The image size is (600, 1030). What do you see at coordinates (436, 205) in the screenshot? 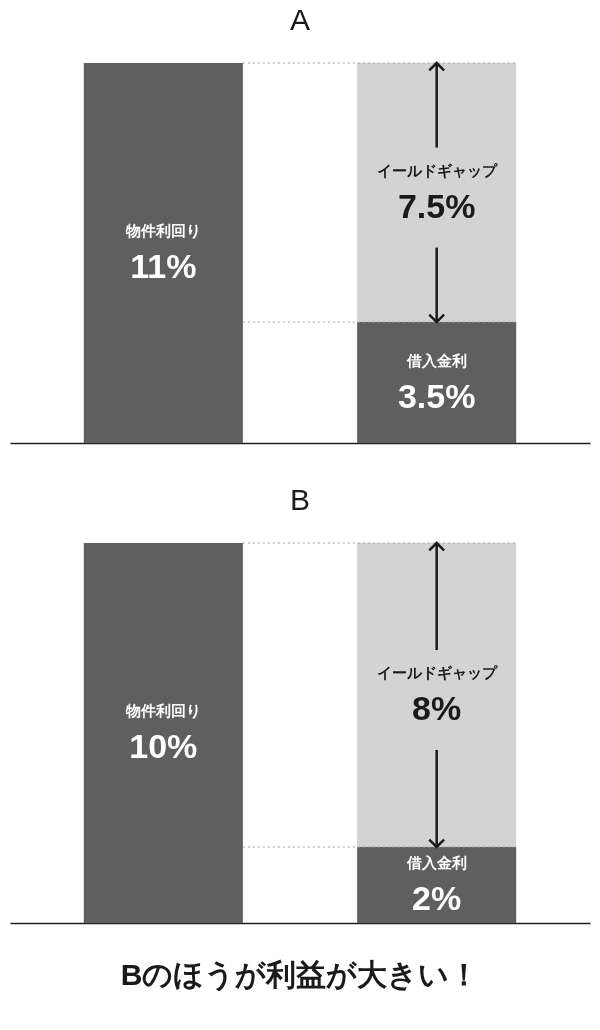
I see `data-label: 7.5%` at bounding box center [436, 205].